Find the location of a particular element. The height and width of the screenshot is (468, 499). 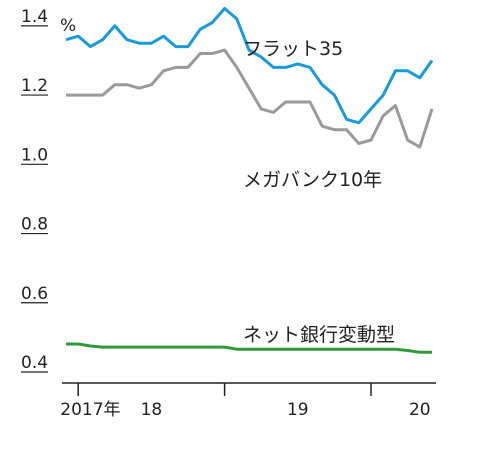

y-tick-label: 0.6 is located at coordinates (34, 294).